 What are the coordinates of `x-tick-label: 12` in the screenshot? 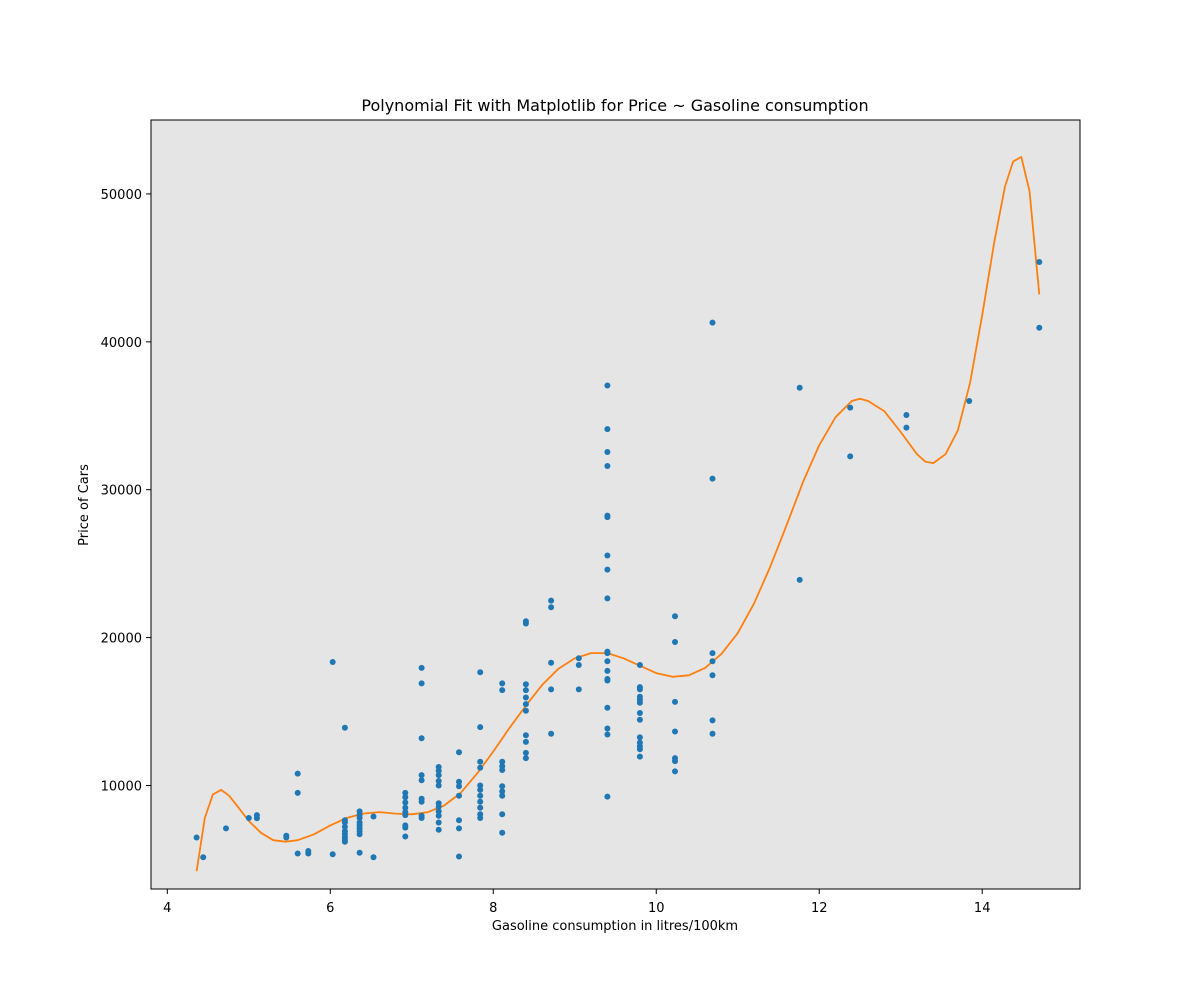 It's located at (819, 908).